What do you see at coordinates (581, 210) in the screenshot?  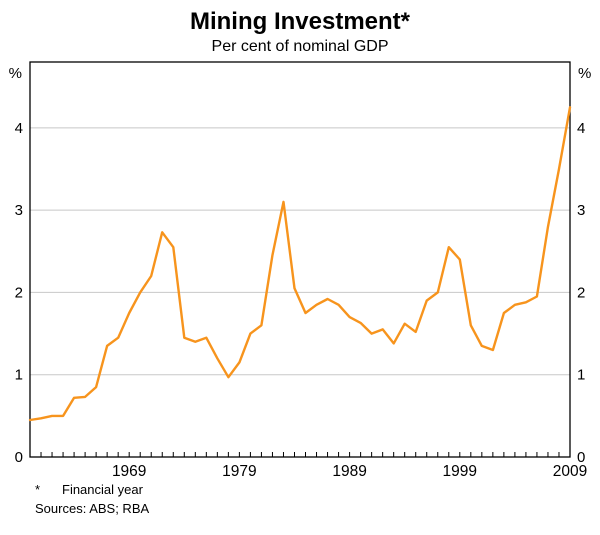 I see `y-axis-label-right: 3` at bounding box center [581, 210].